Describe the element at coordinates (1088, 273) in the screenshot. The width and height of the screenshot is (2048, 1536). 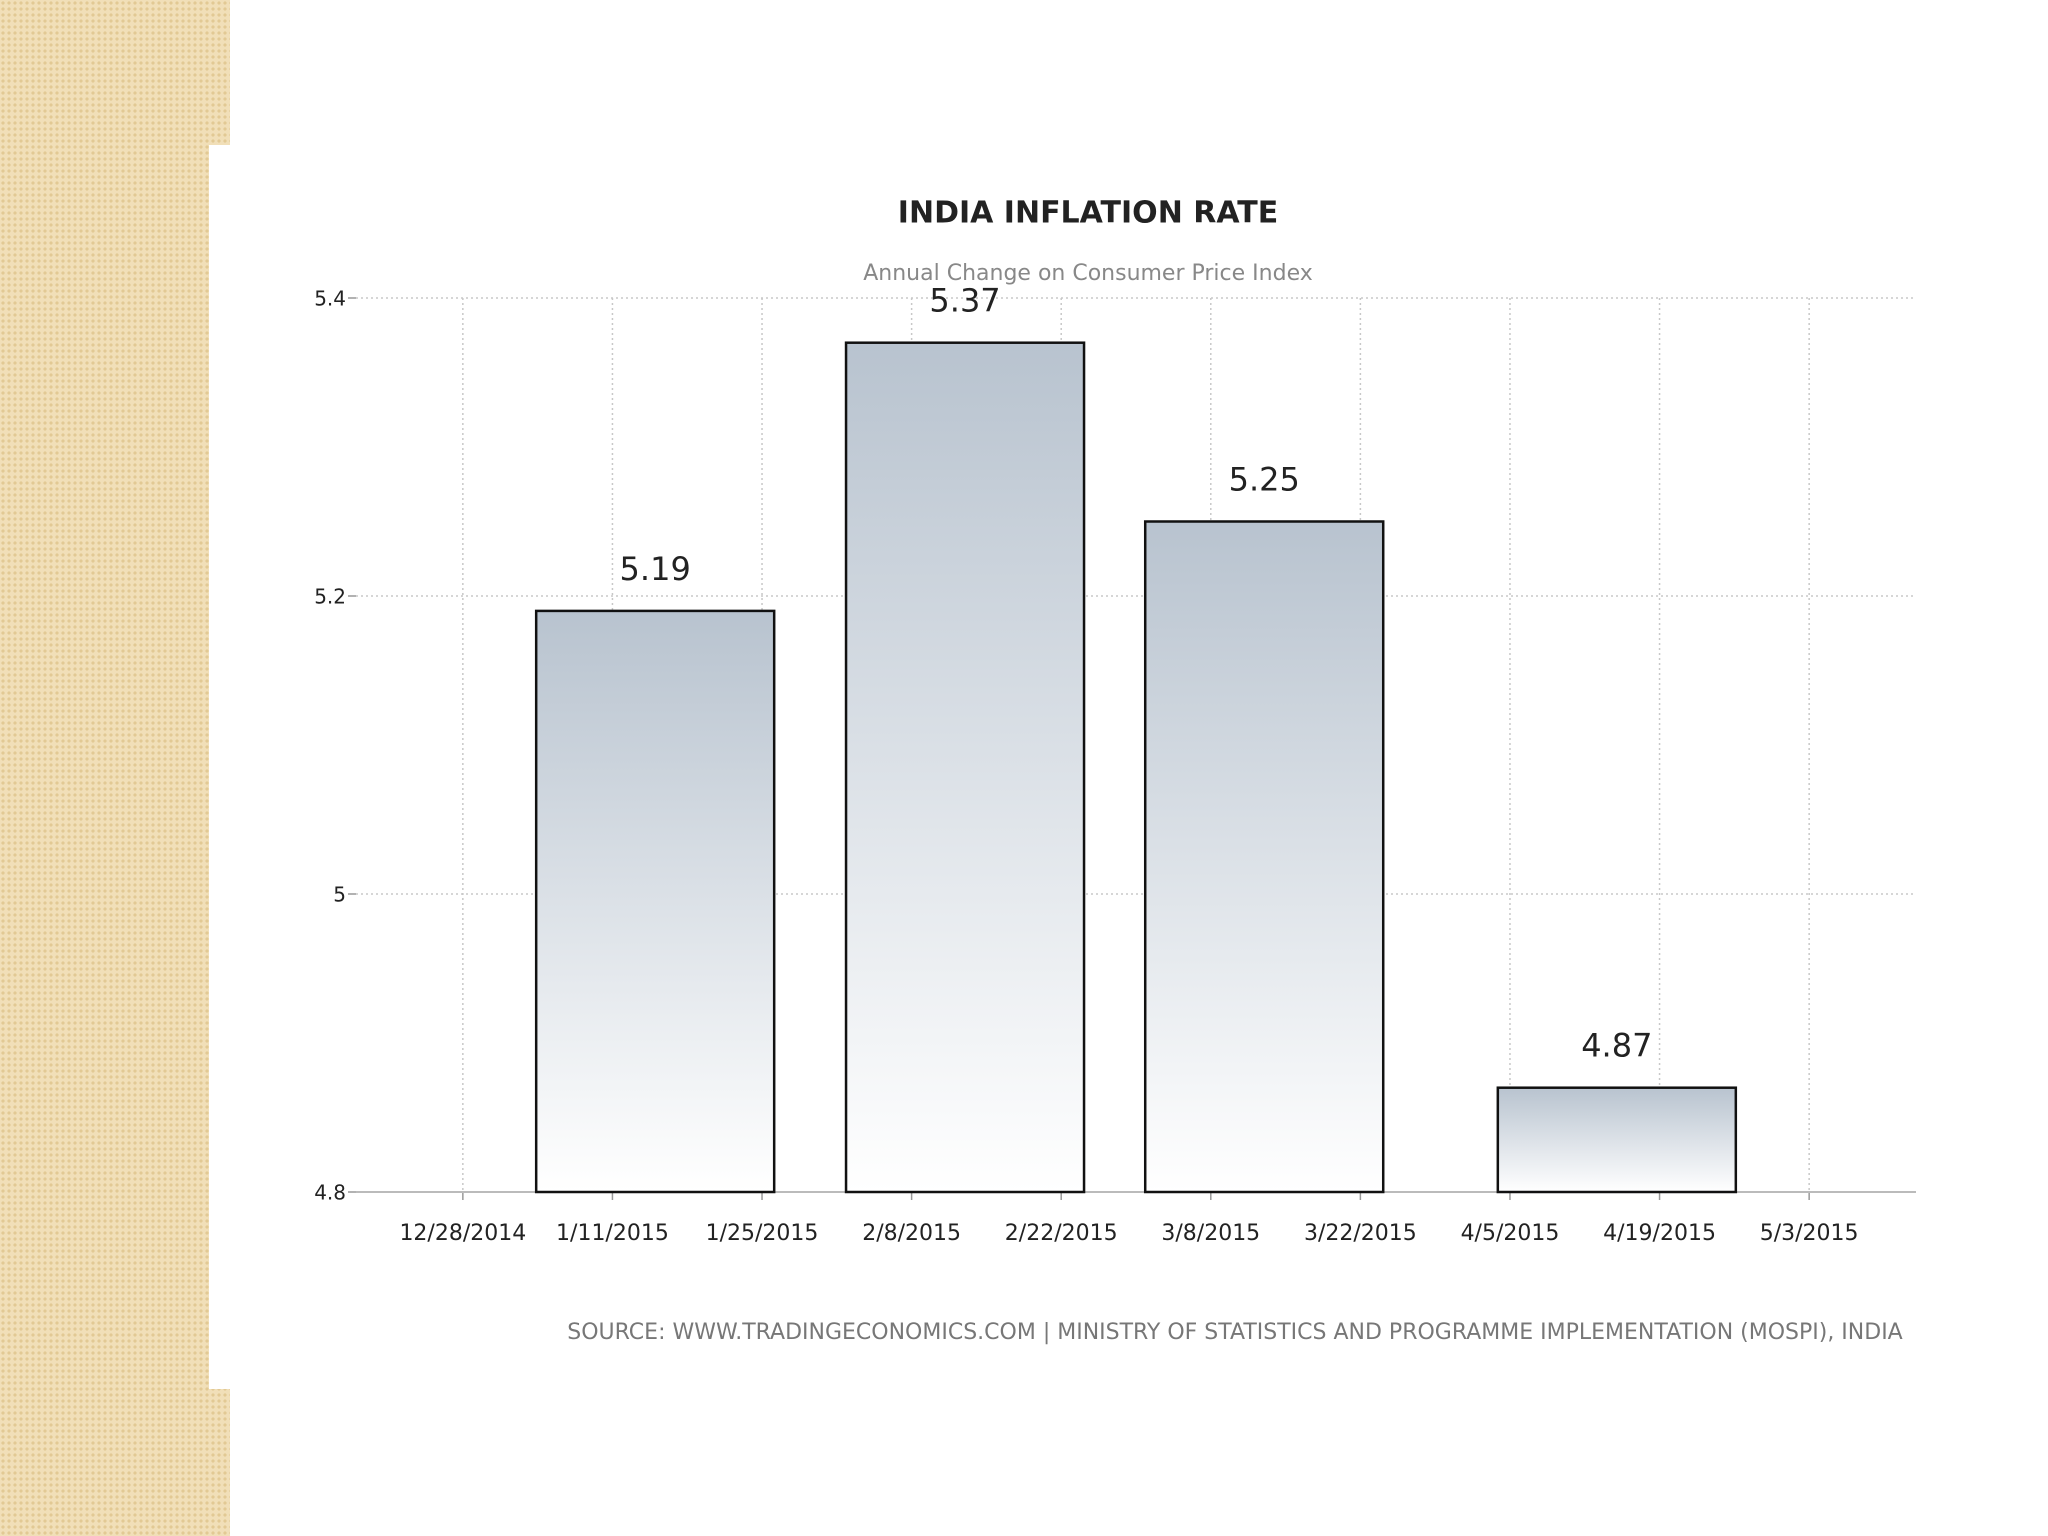
I see `chart-subtitle: Annual Change on Consumer Price Index` at that location.